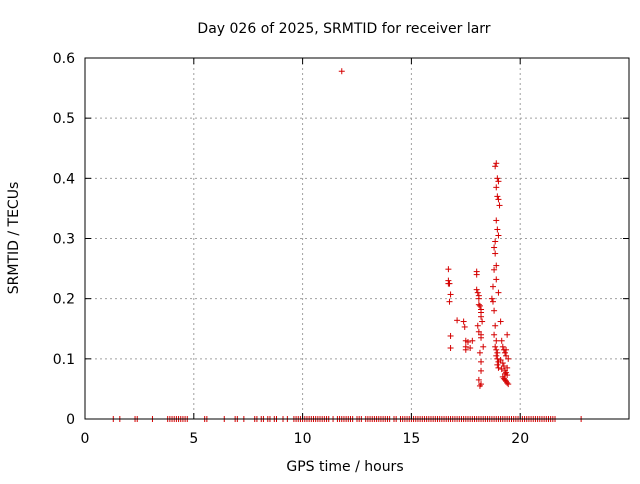 Image resolution: width=640 pixels, height=484 pixels. Describe the element at coordinates (411, 439) in the screenshot. I see `x-tick-label: 15` at that location.